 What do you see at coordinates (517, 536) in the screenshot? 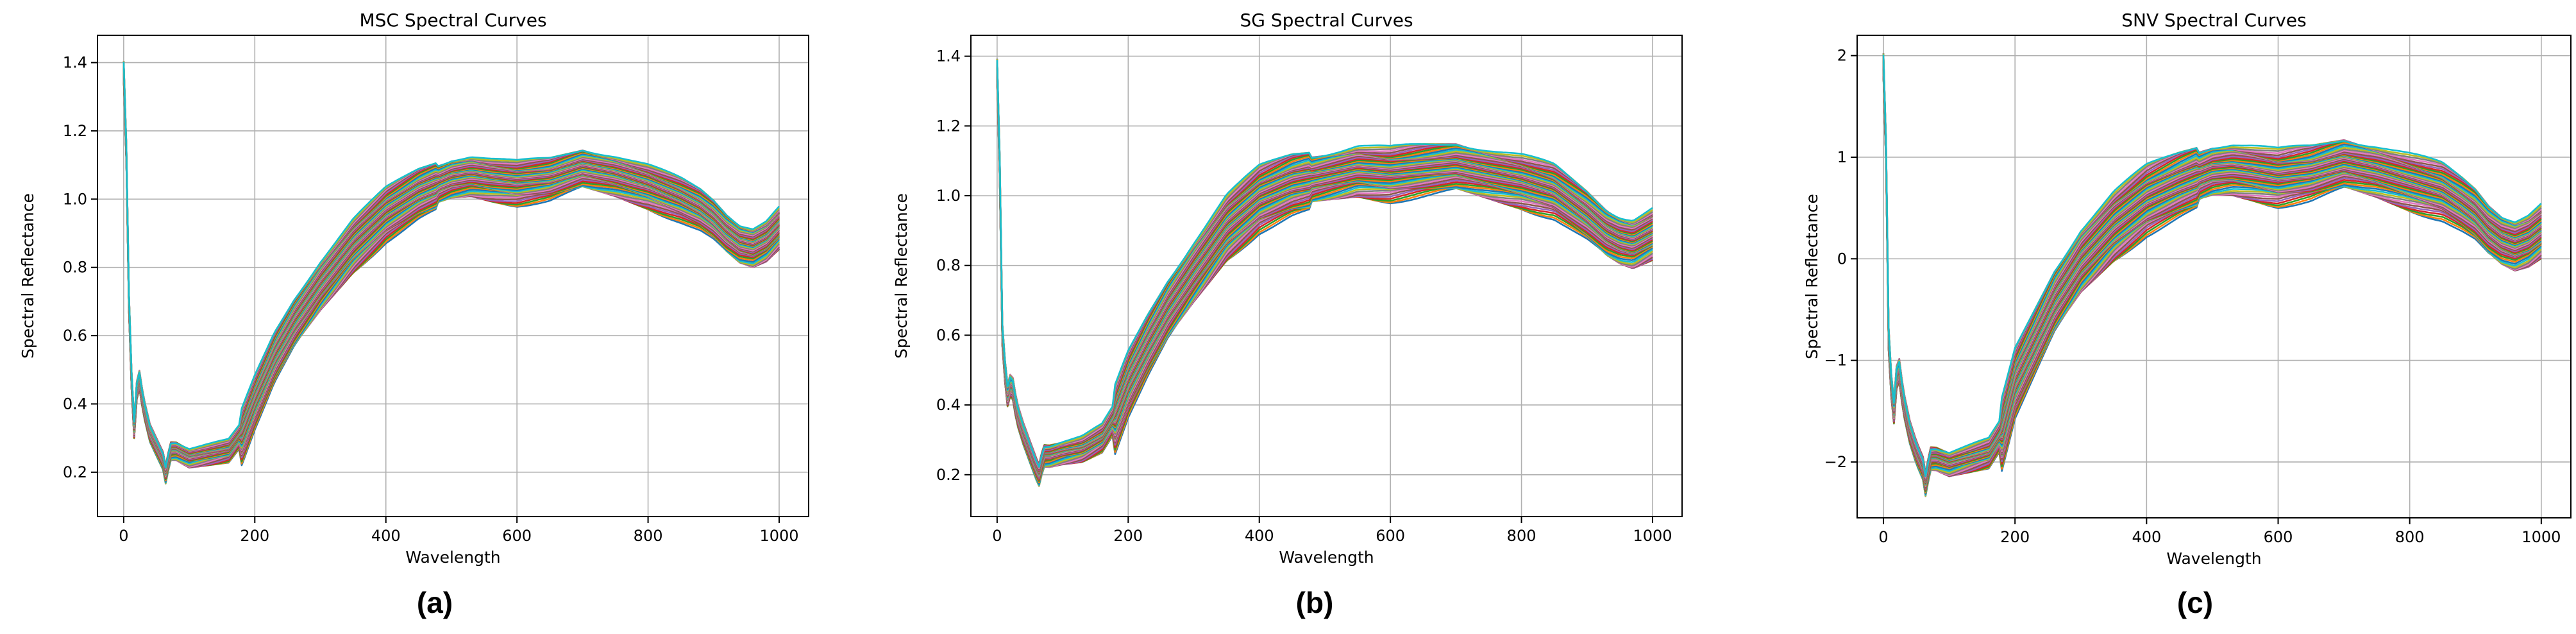
I see `x-tick-label: 600` at bounding box center [517, 536].